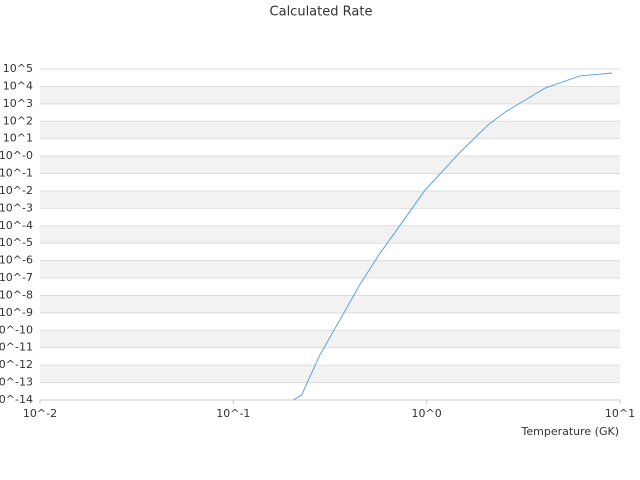 The image size is (640, 480). Describe the element at coordinates (16, 260) in the screenshot. I see `y-tick-label: 10^-6` at that location.